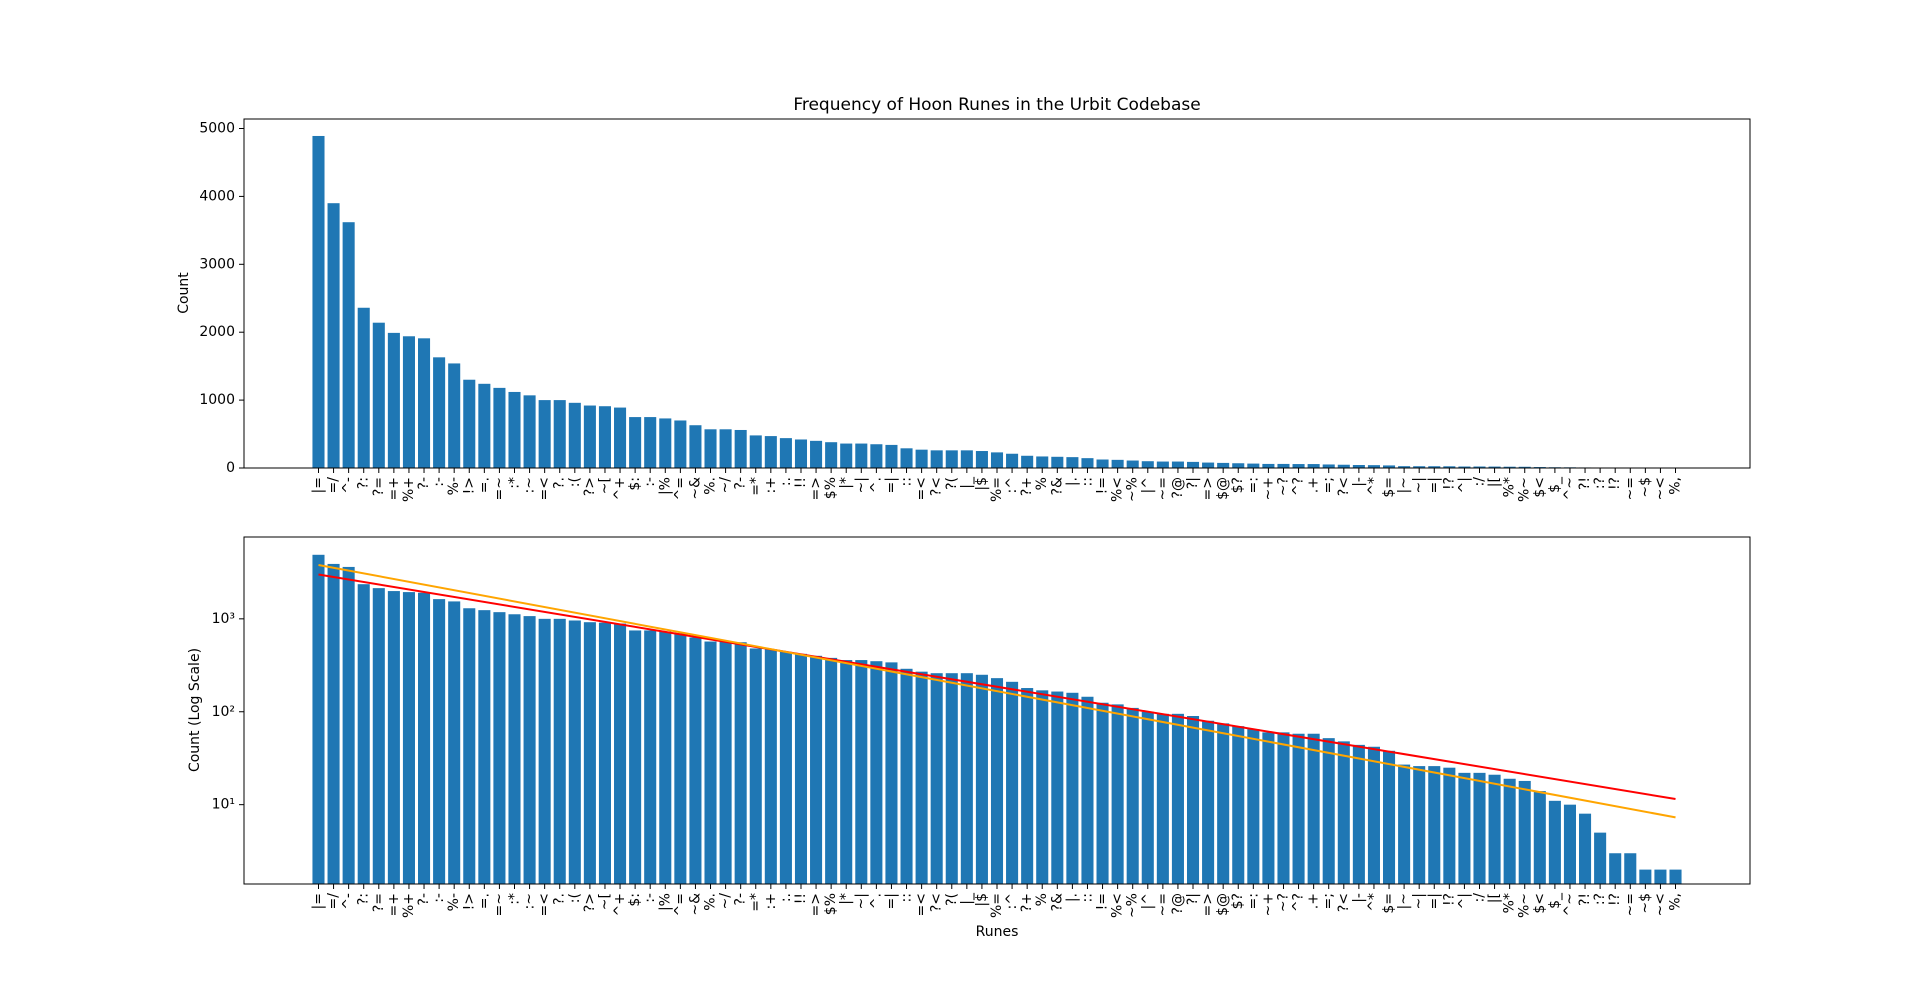  I want to click on x-tick-label: |=, so click(318, 485).